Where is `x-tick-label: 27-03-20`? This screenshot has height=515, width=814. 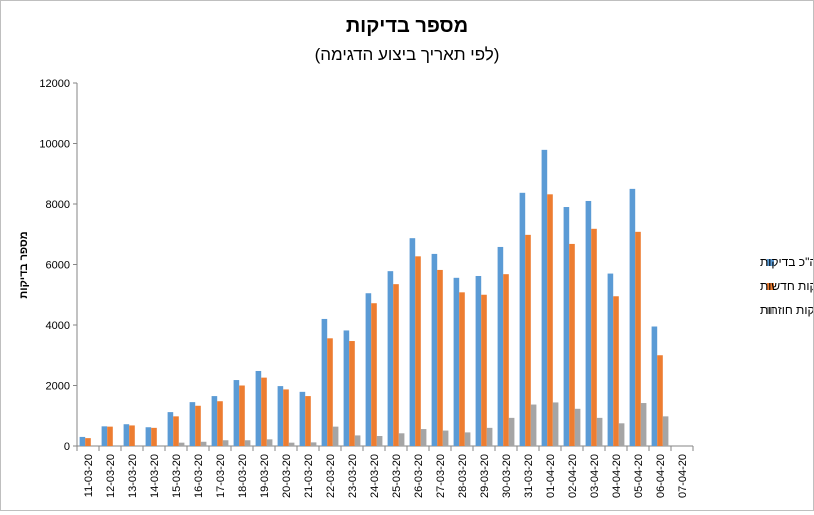
x-tick-label: 27-03-20 is located at coordinates (441, 476).